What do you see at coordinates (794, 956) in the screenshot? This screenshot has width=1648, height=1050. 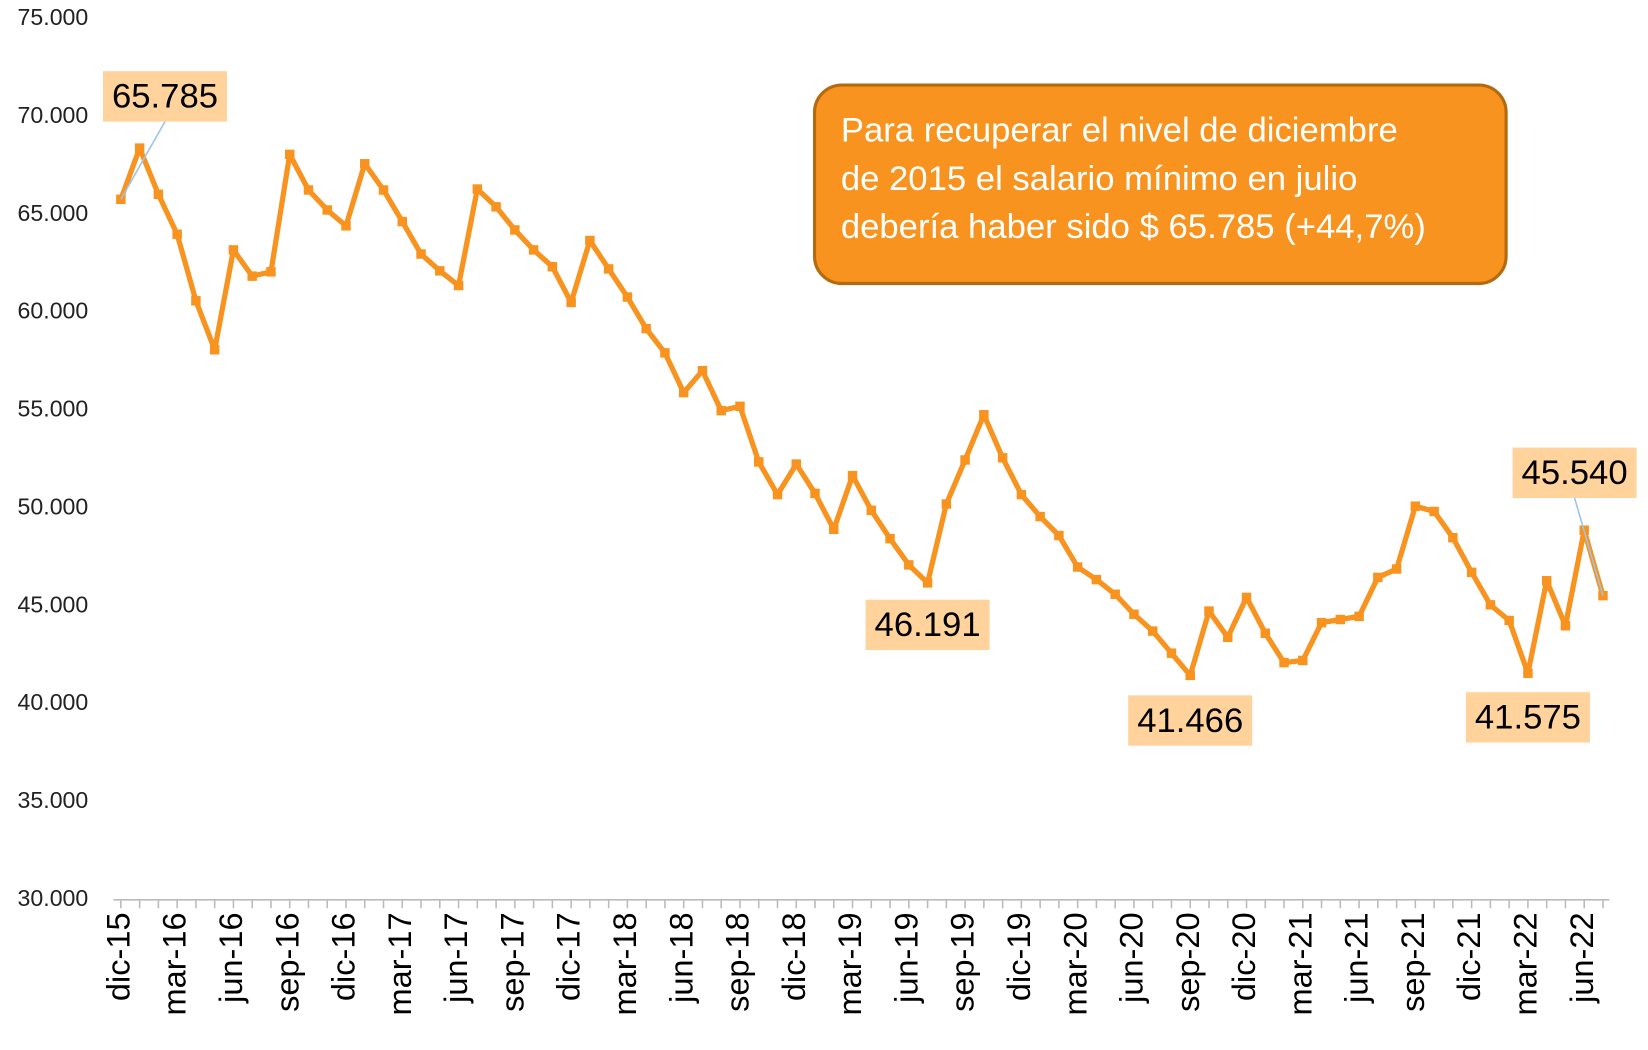 I see `x-tick-label: dic-18` at bounding box center [794, 956].